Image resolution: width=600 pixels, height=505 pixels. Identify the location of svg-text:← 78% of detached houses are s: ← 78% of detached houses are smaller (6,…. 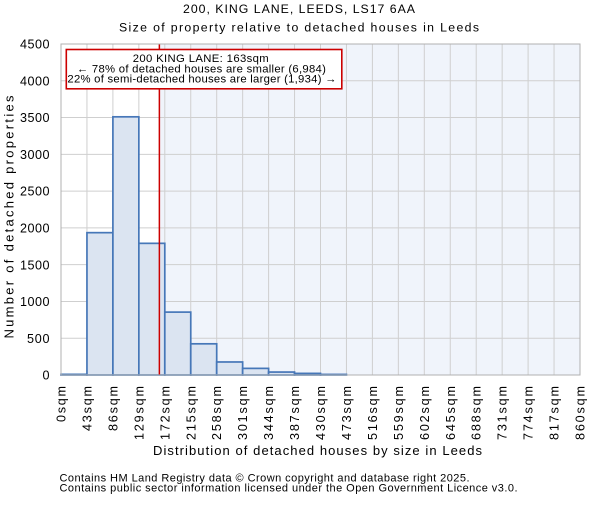
(201, 69).